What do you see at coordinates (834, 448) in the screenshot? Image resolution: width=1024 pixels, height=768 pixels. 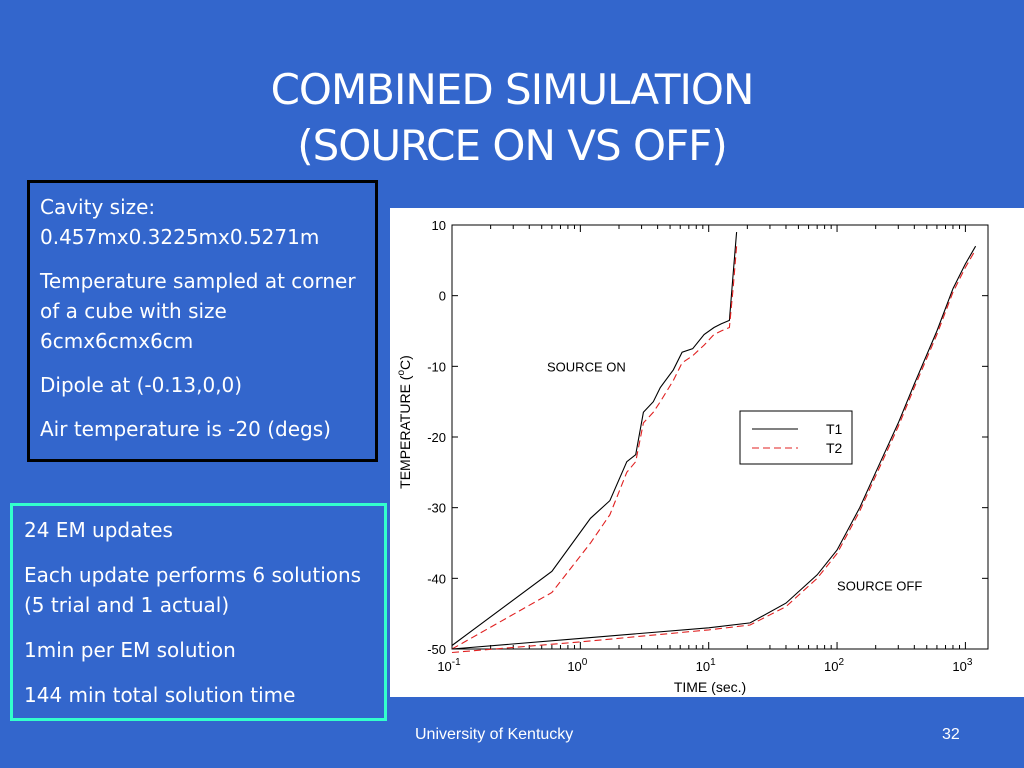 I see `legend-label-t2: T2` at bounding box center [834, 448].